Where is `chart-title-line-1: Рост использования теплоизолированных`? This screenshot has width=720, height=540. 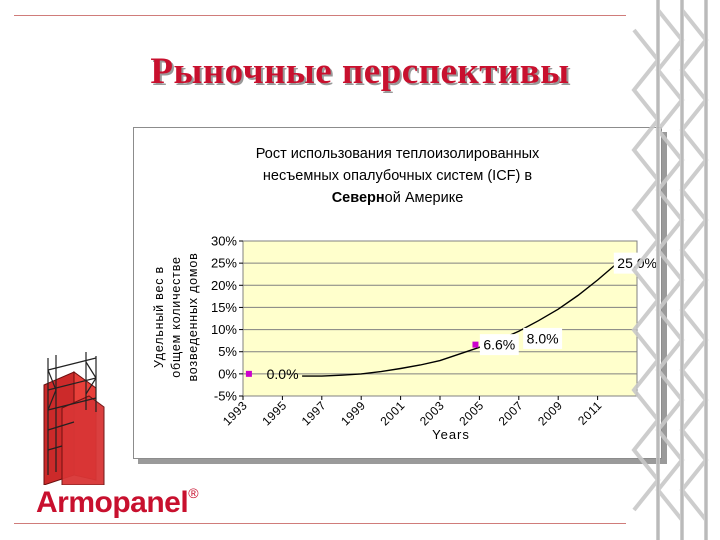
chart-title-line-1: Рост использования теплоизолированных is located at coordinates (397, 154).